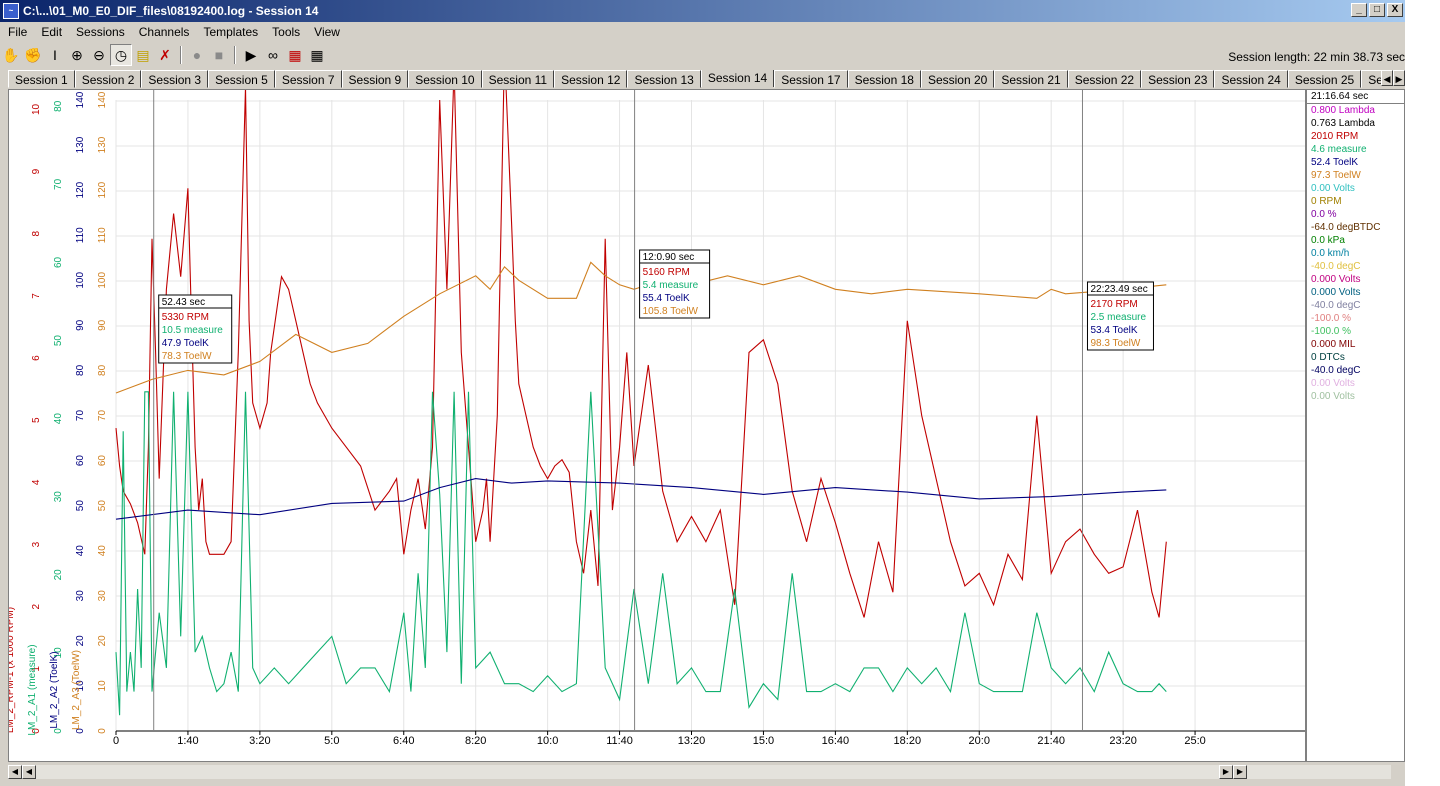 This screenshot has width=1440, height=786. Describe the element at coordinates (1399, 78) in the screenshot. I see `tab-scroll-right-icon: ▶` at that location.